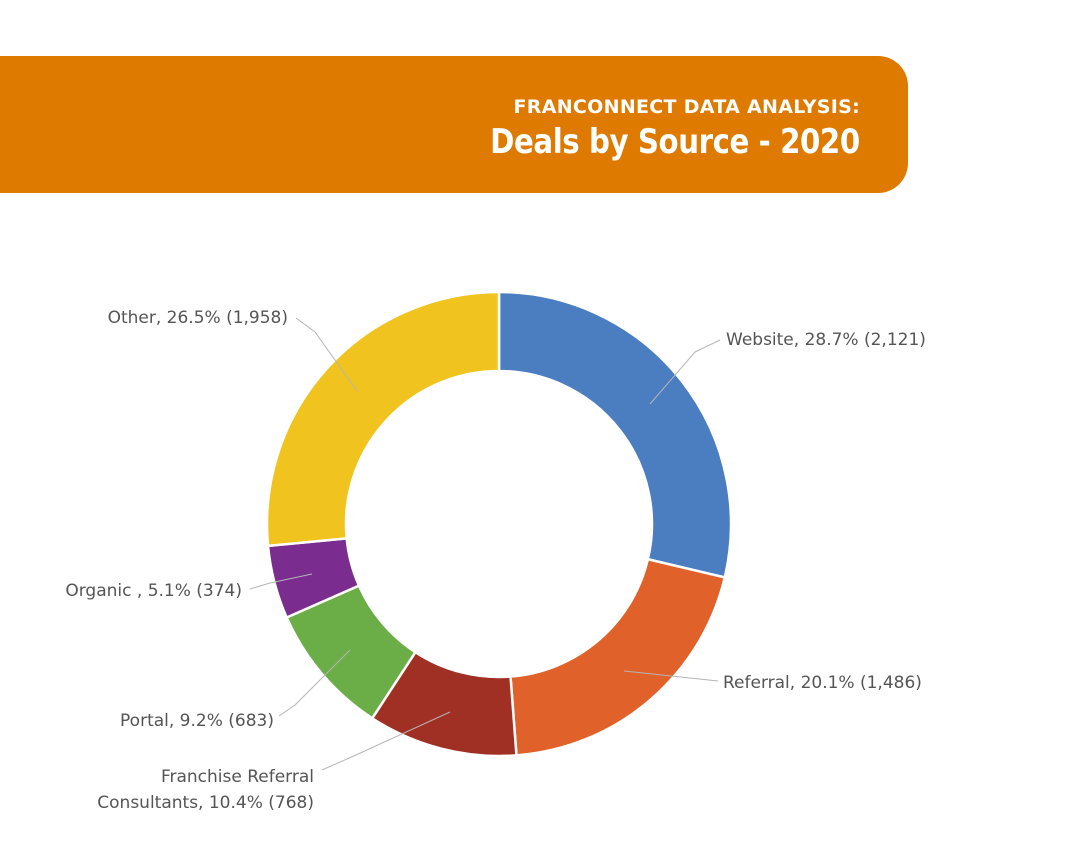 This screenshot has width=1080, height=851. I want to click on data-label: Website, 28.7% (2,121), so click(826, 340).